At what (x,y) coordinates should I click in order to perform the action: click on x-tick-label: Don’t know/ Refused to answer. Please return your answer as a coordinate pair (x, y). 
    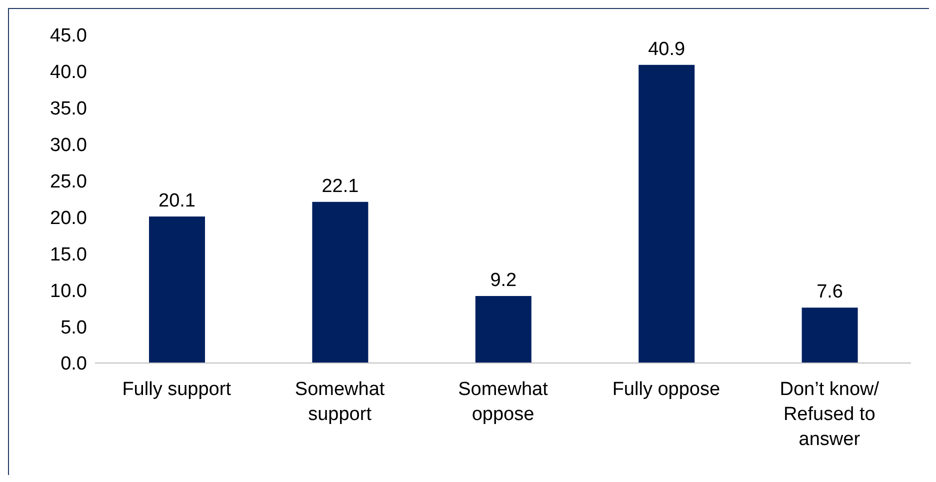
    Looking at the image, I should click on (830, 414).